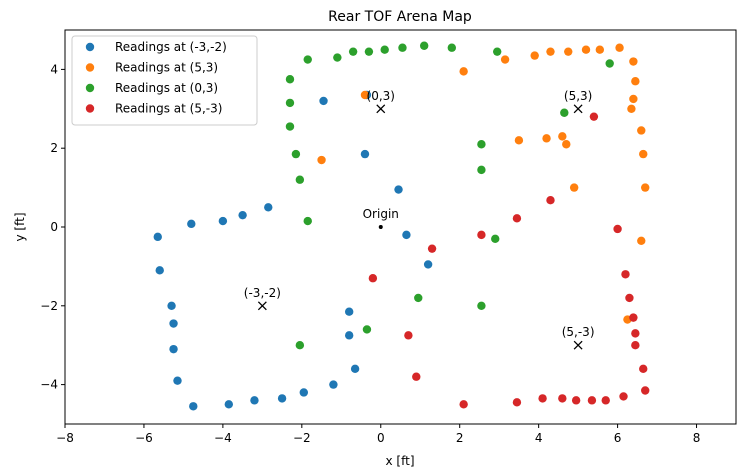  I want to click on x-tick-label: −4, so click(223, 438).